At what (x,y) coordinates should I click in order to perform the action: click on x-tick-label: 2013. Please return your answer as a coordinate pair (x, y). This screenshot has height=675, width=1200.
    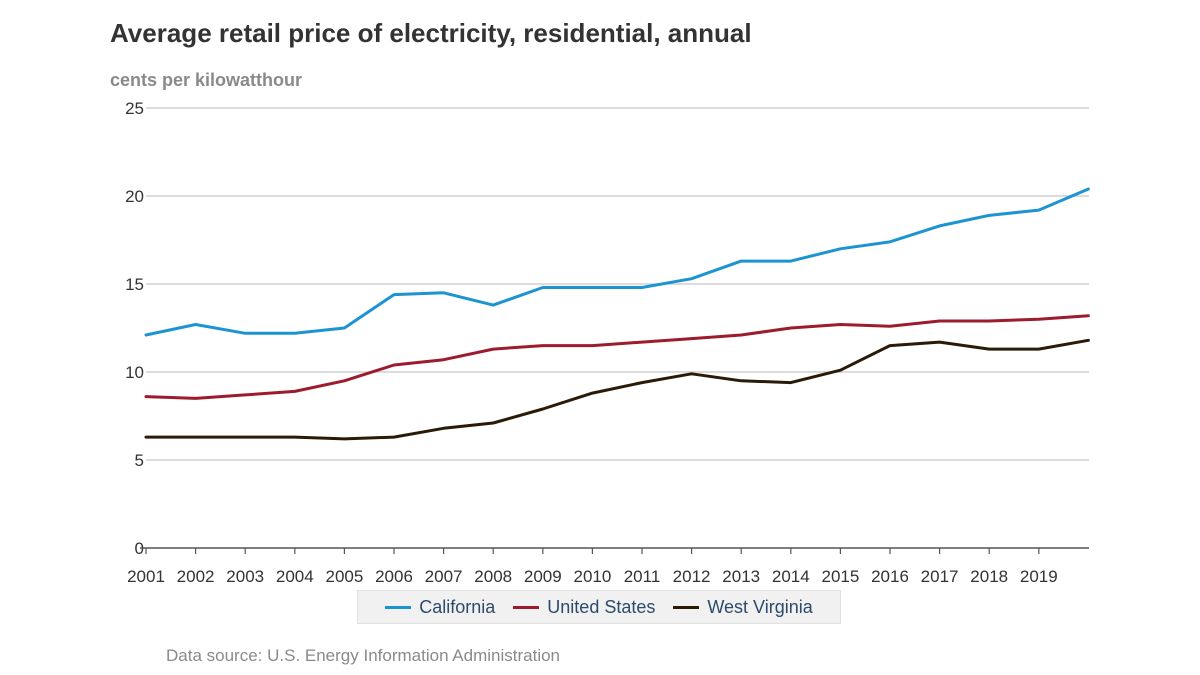
    Looking at the image, I should click on (741, 576).